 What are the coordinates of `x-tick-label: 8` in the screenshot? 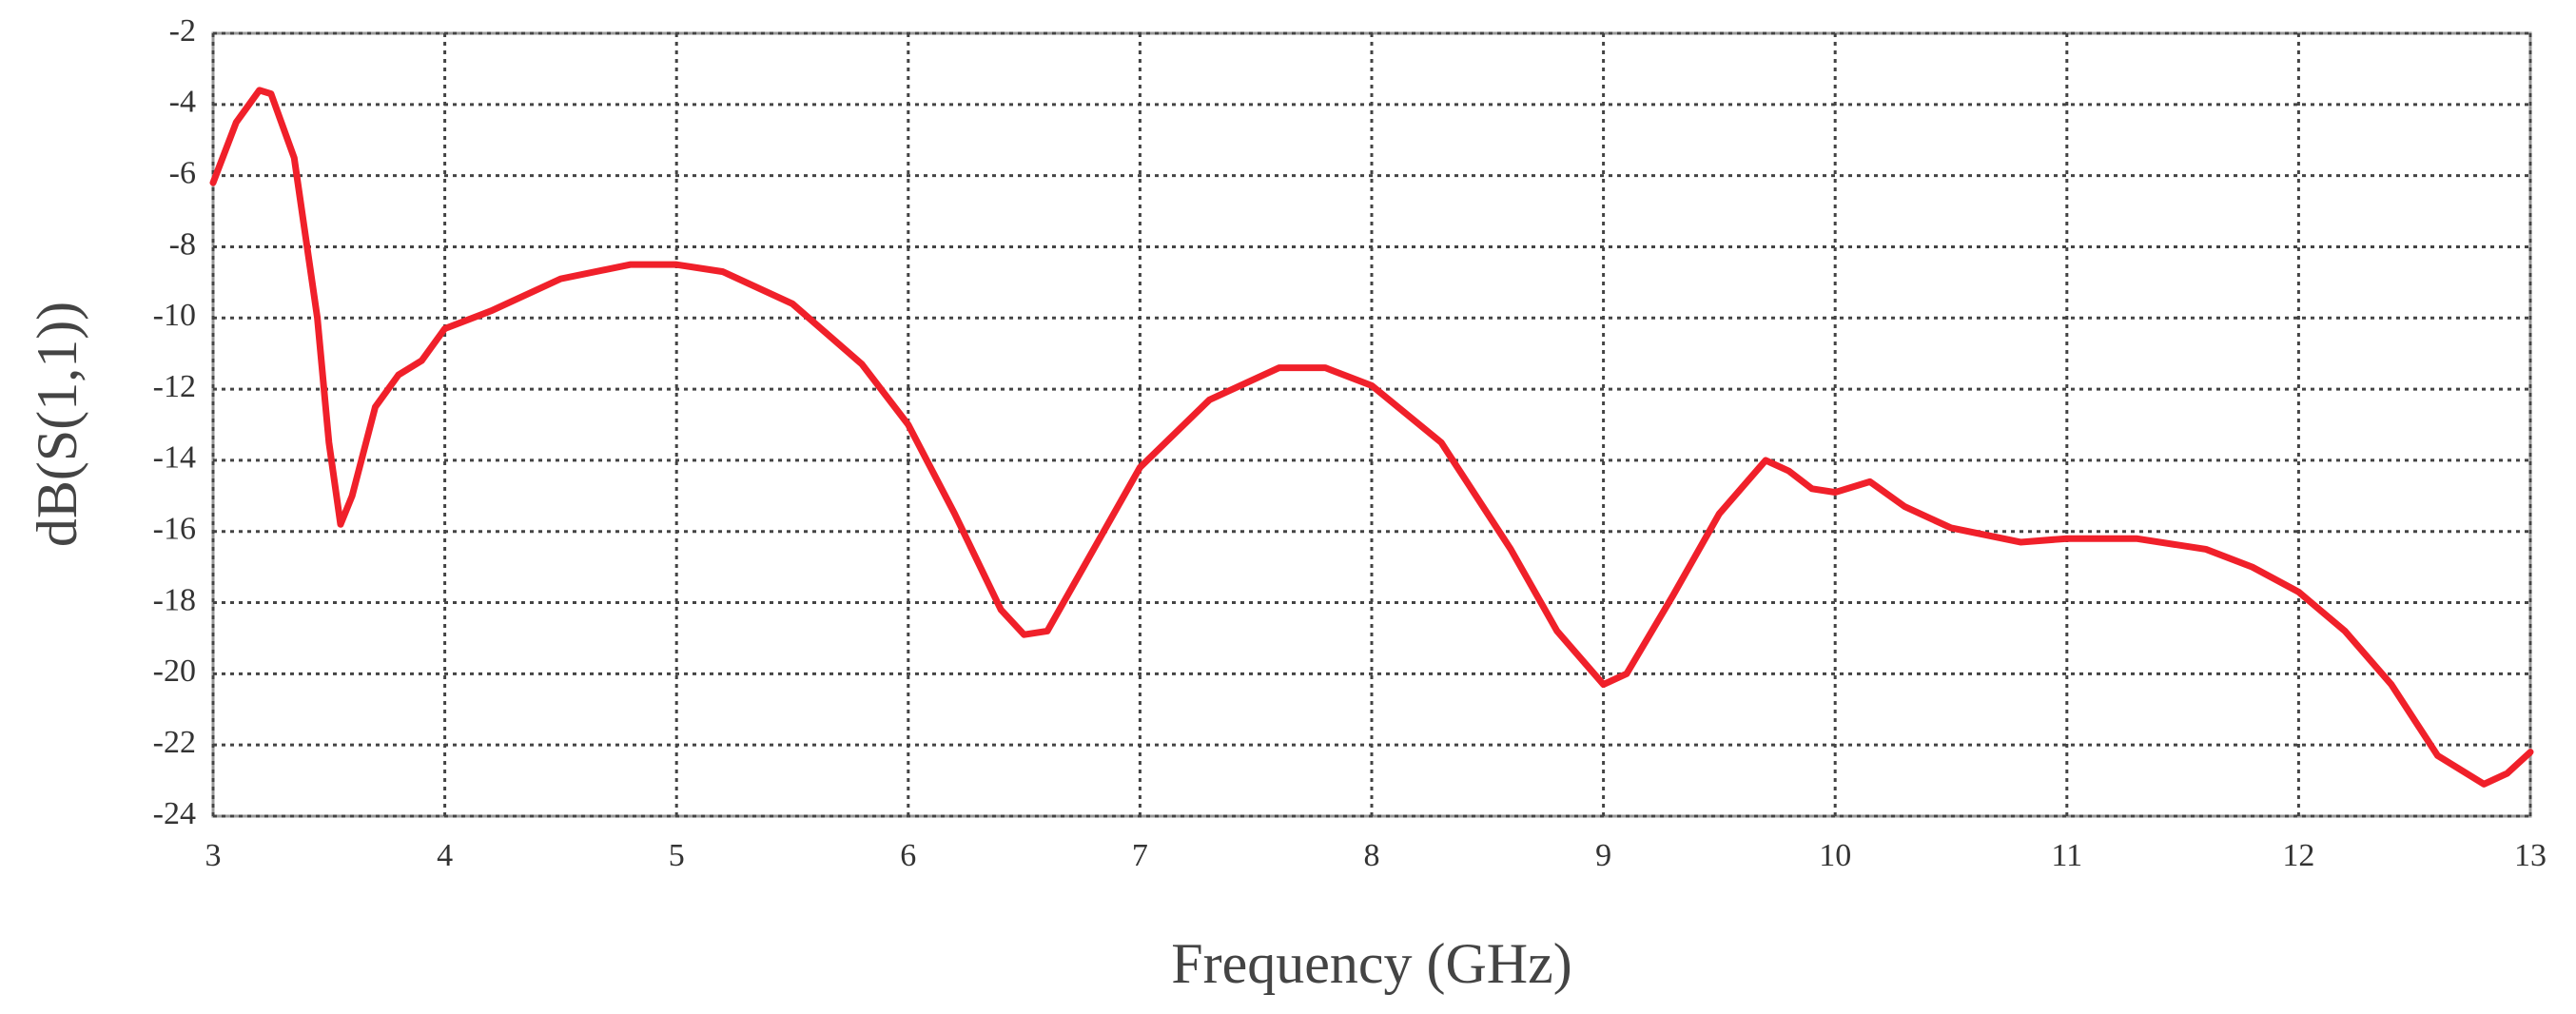 It's located at (1372, 855).